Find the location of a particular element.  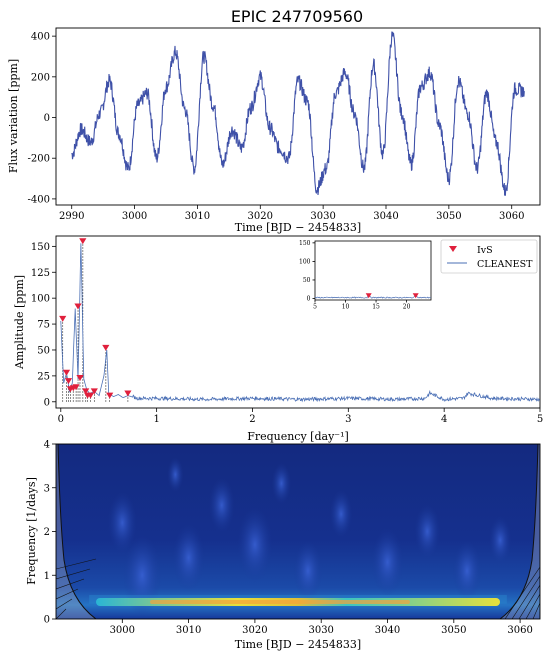

cone-of-influence-left is located at coordinates (76, 531).